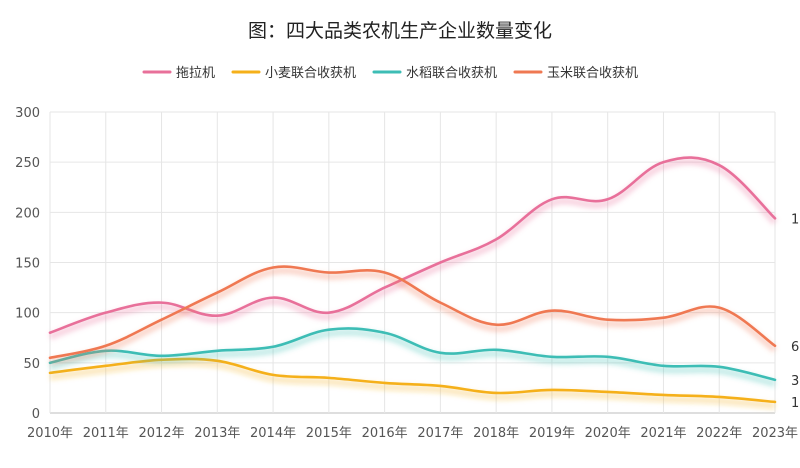 This screenshot has height=468, width=800. I want to click on legend-label: 玉米联合收获机, so click(592, 73).